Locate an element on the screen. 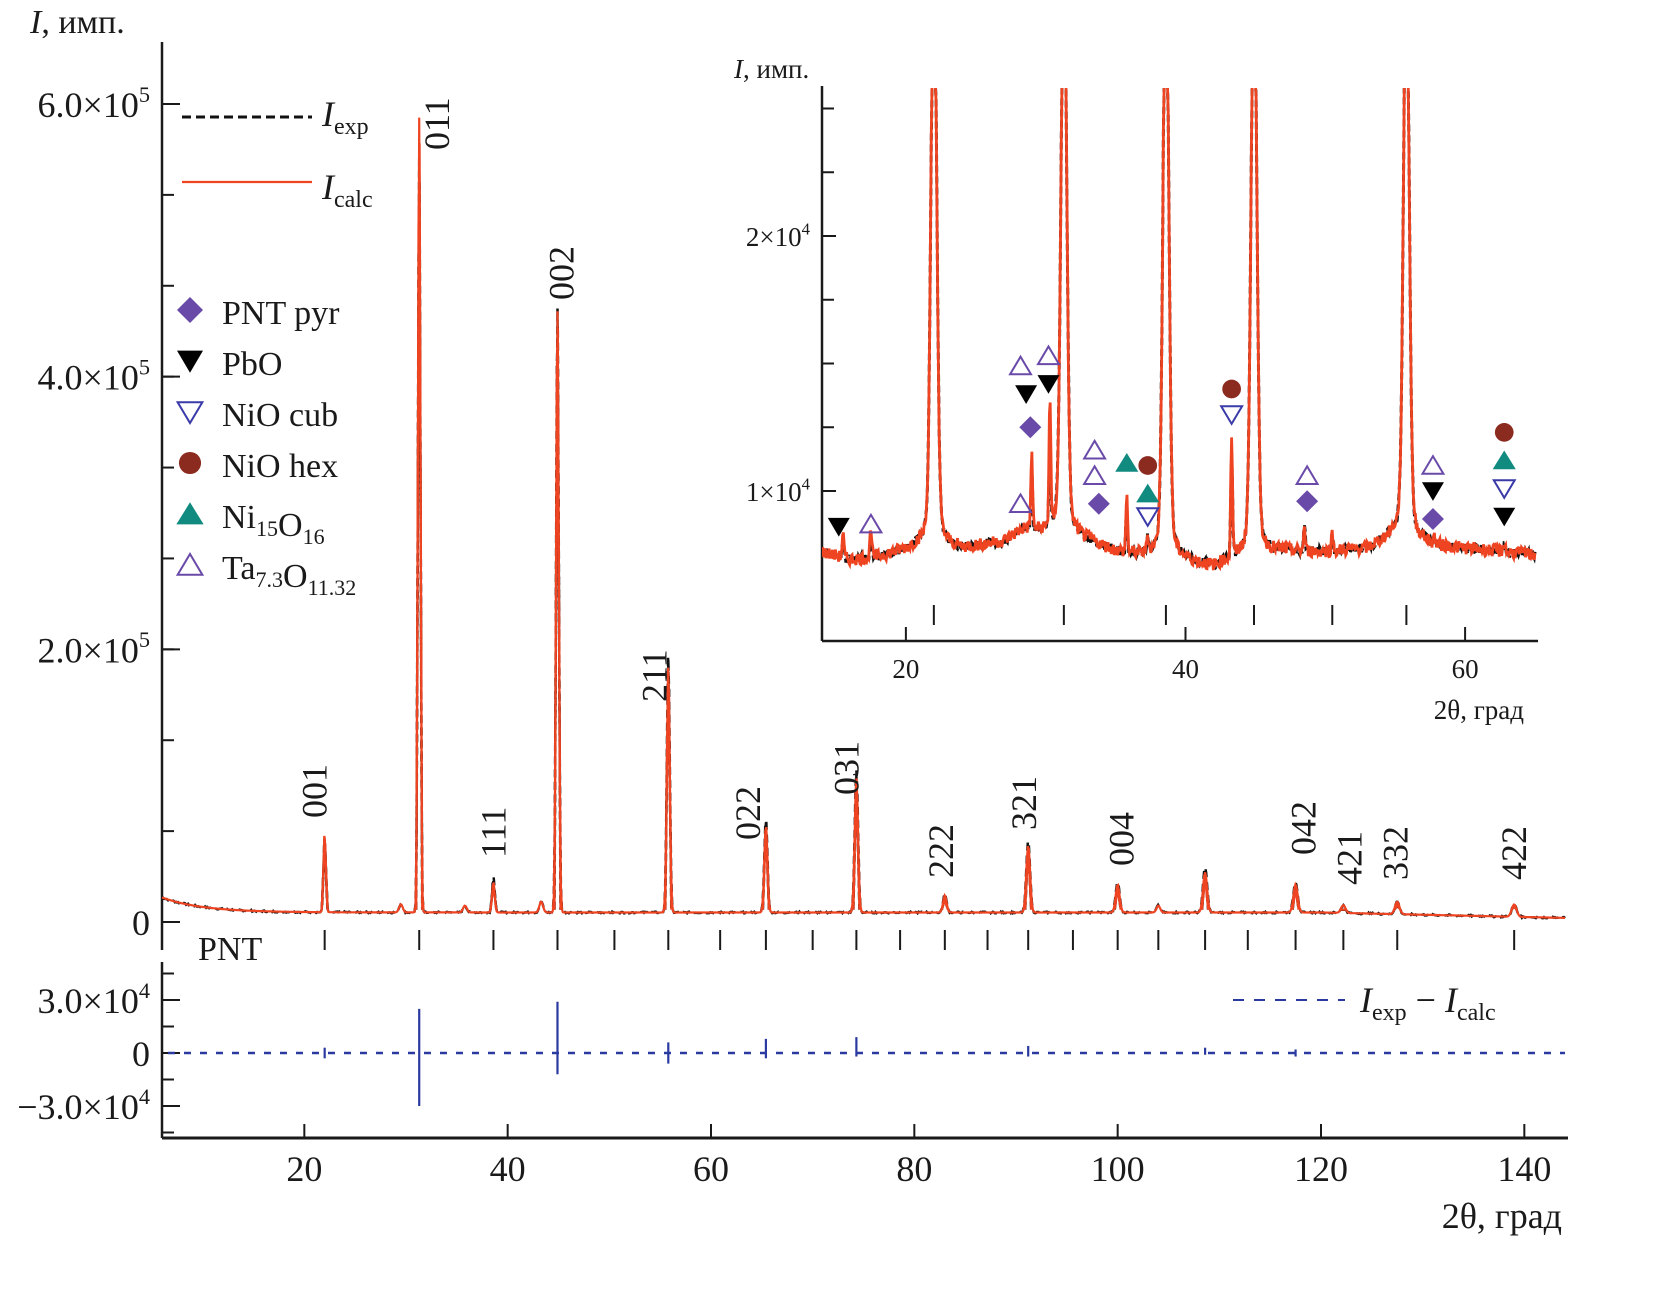 This screenshot has height=1307, width=1658. tick-mantissa: 1×10 is located at coordinates (774, 492).